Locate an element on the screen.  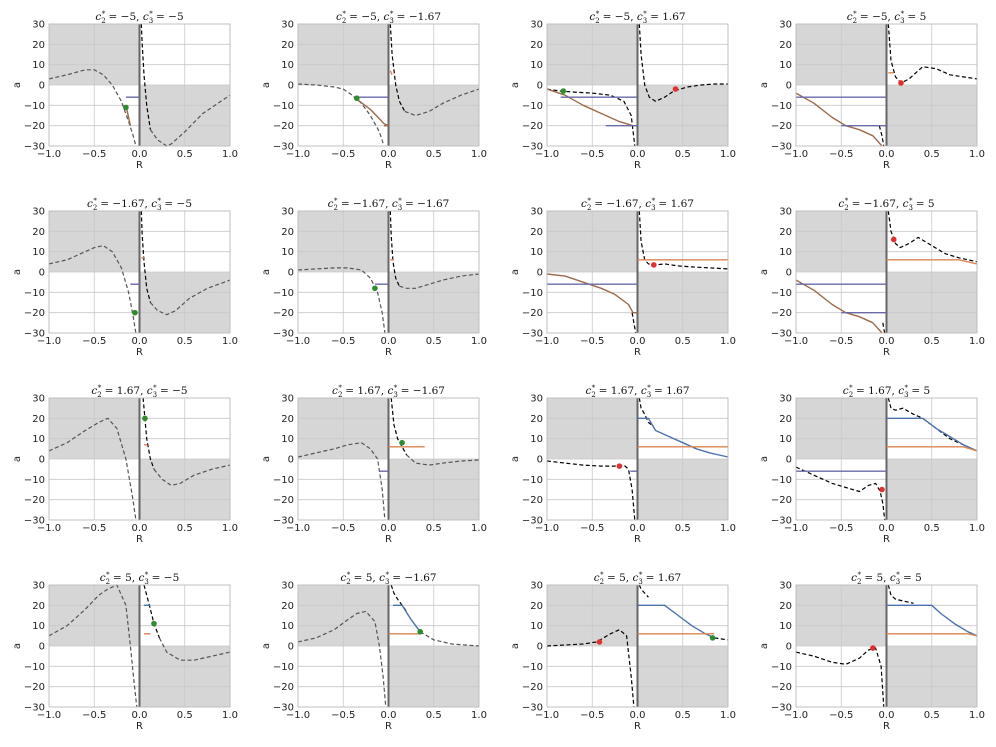
subplot-title: c2* = 1.67, c3* = 1.67 is located at coordinates (637, 391).